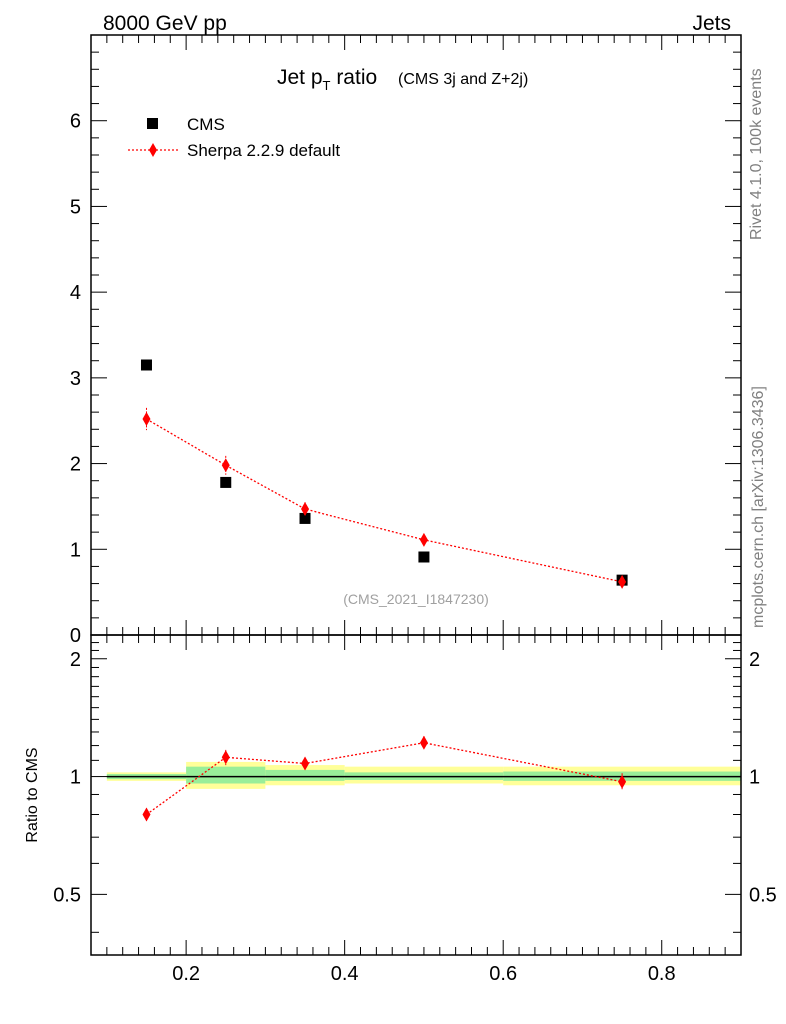  I want to click on legend-sherpa-label: Sherpa 2.2.9 default, so click(263, 150).